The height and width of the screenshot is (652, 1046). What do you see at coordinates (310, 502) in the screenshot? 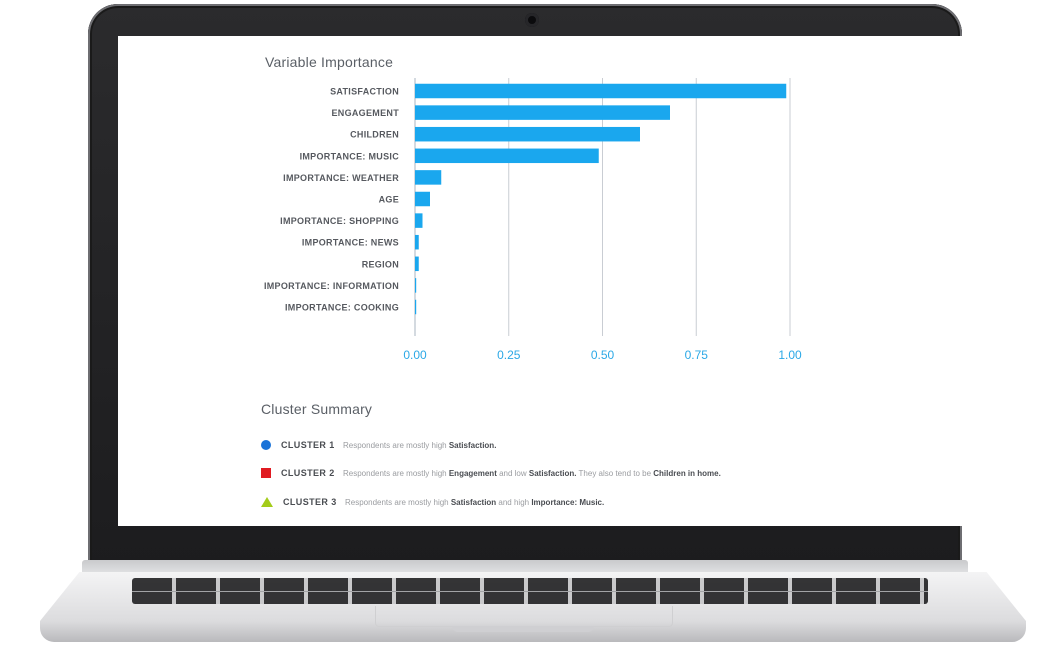
I see `cluster-name: CLUSTER 3` at bounding box center [310, 502].